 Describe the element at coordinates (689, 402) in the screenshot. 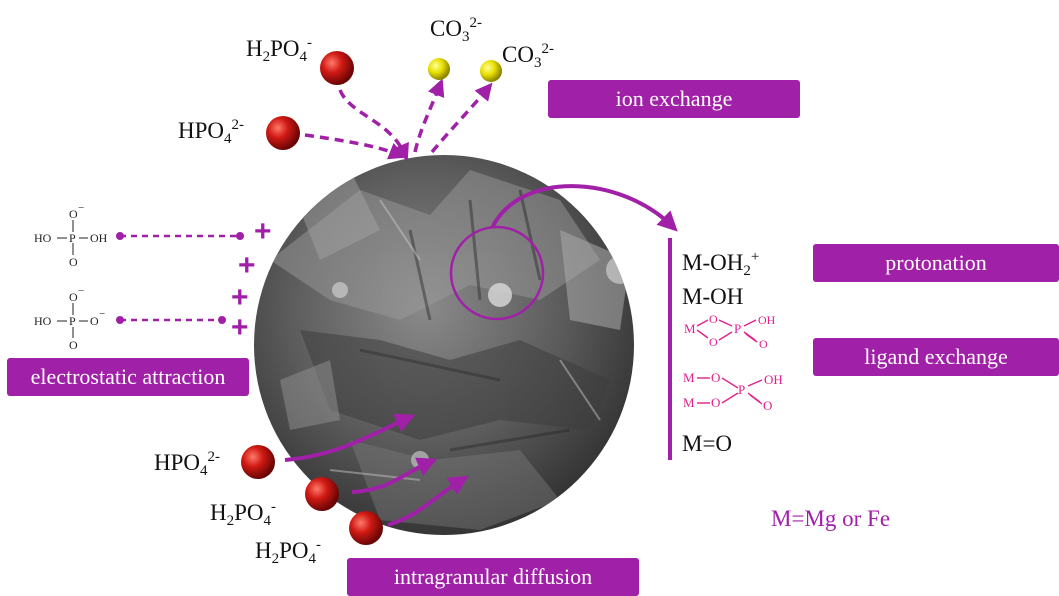

I see `ligand-bi-m2: M` at that location.